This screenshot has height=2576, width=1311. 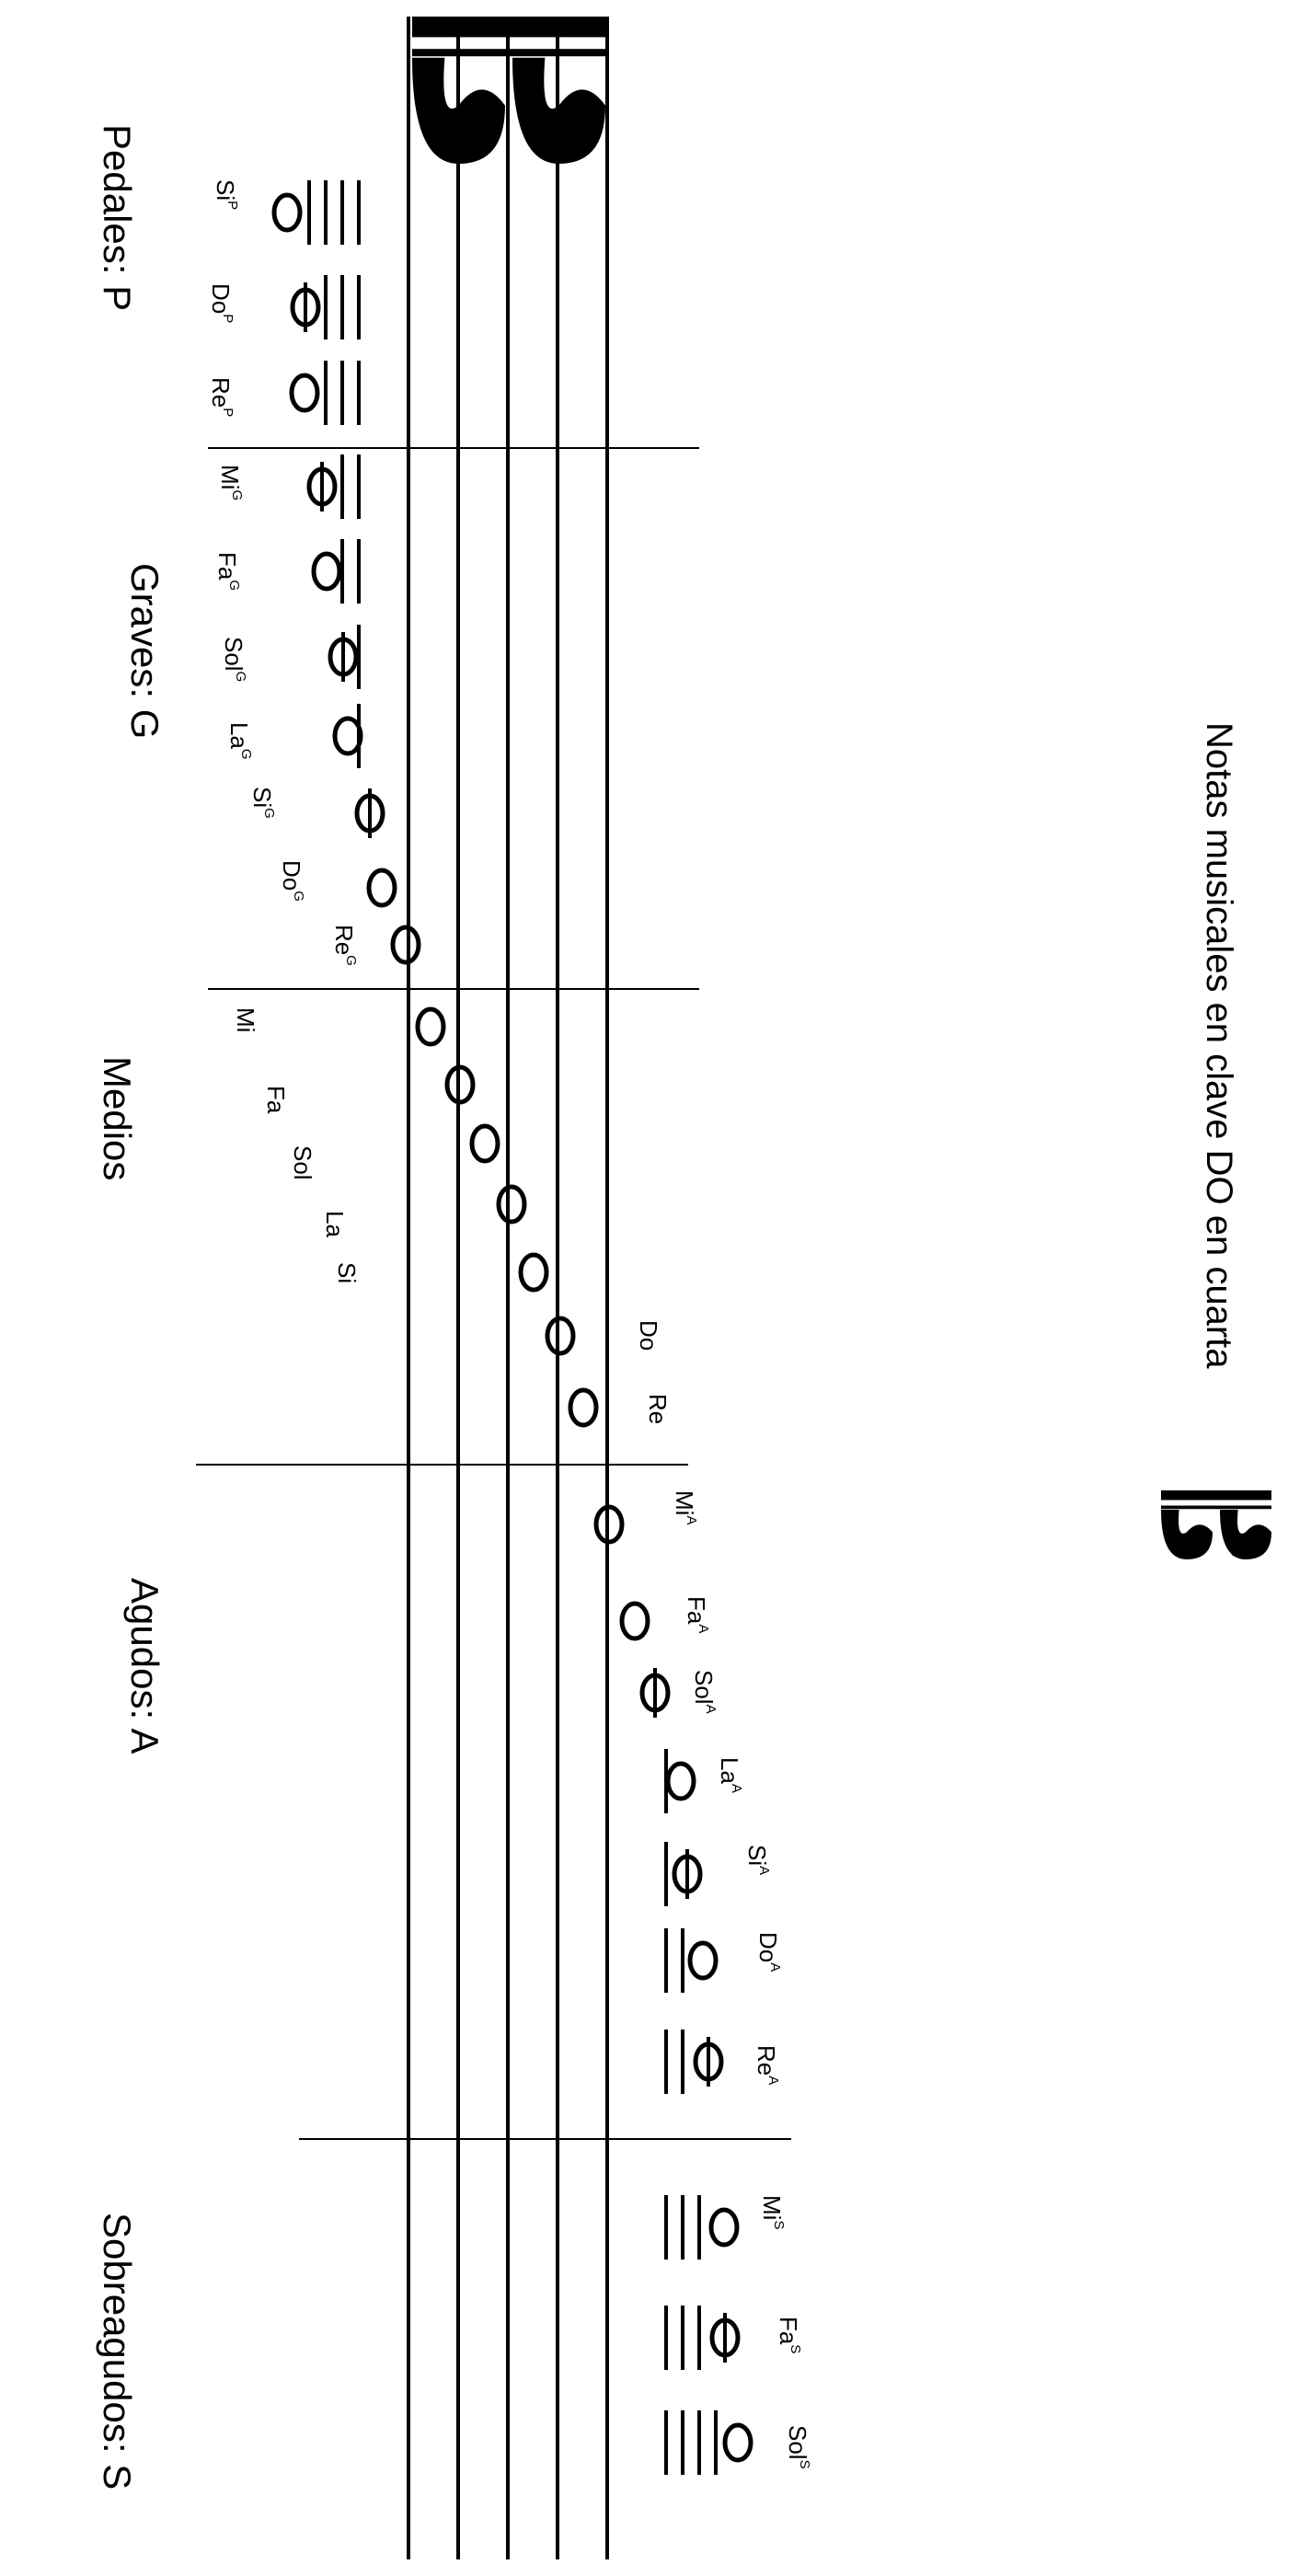 I want to click on section-label-agudos: Agudos: A, so click(x=145, y=1666).